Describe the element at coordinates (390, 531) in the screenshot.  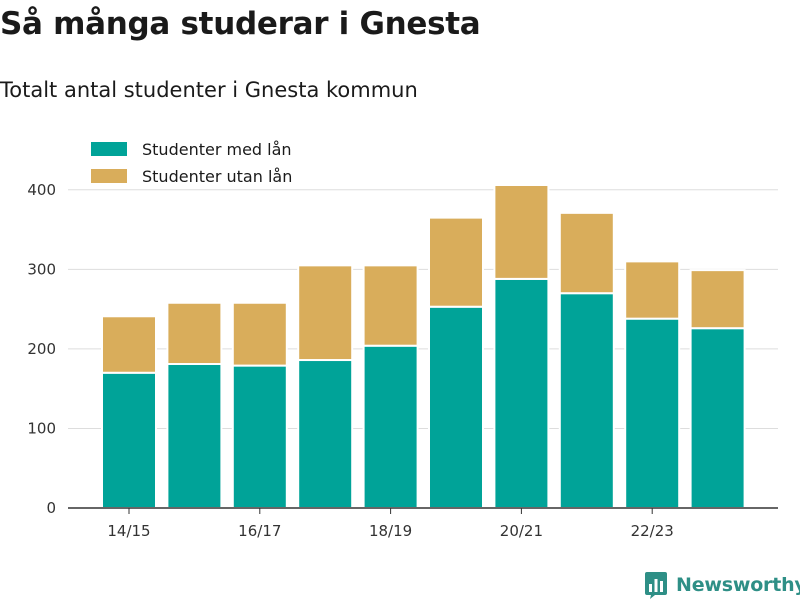
I see `x-tick-label: 18/19` at that location.